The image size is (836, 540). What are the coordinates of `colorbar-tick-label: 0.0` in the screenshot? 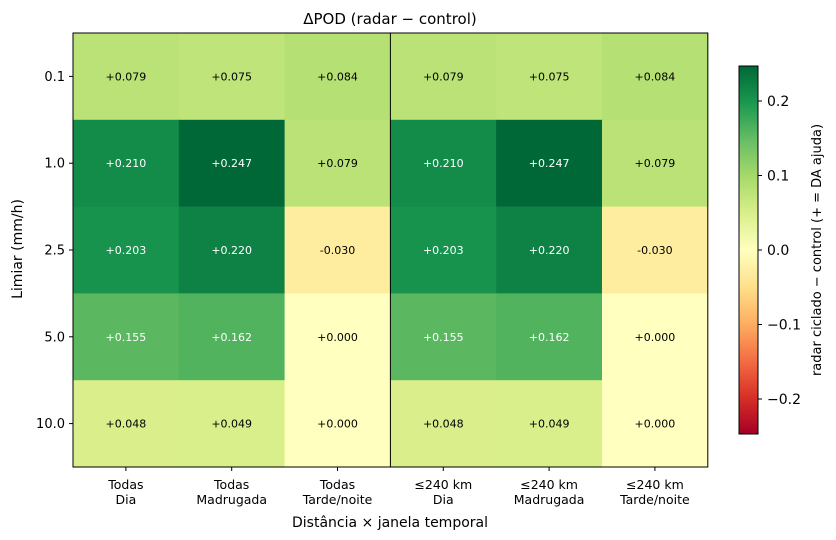 It's located at (778, 251).